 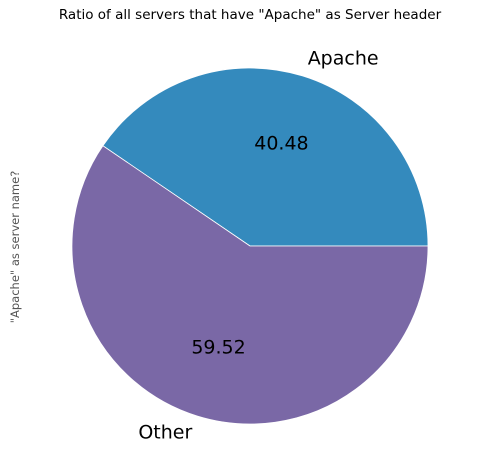 I want to click on slice-label-other: Other, so click(x=165, y=433).